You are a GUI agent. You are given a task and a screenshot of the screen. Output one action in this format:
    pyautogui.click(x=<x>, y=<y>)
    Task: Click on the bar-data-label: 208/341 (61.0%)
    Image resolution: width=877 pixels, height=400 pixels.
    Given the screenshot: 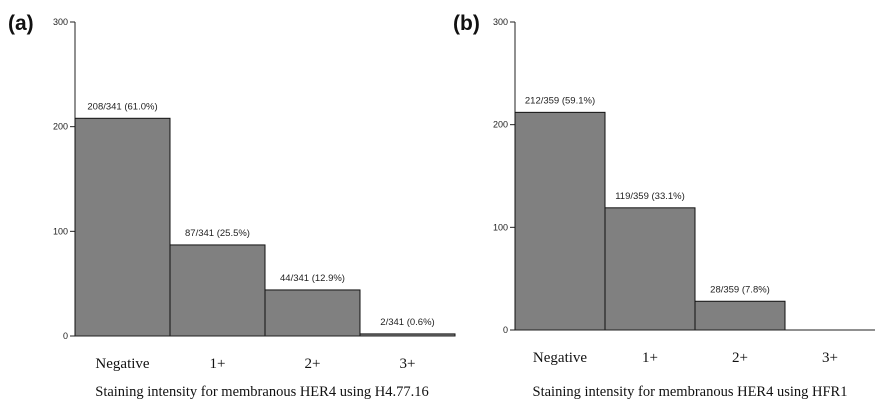 What is the action you would take?
    pyautogui.click(x=122, y=106)
    